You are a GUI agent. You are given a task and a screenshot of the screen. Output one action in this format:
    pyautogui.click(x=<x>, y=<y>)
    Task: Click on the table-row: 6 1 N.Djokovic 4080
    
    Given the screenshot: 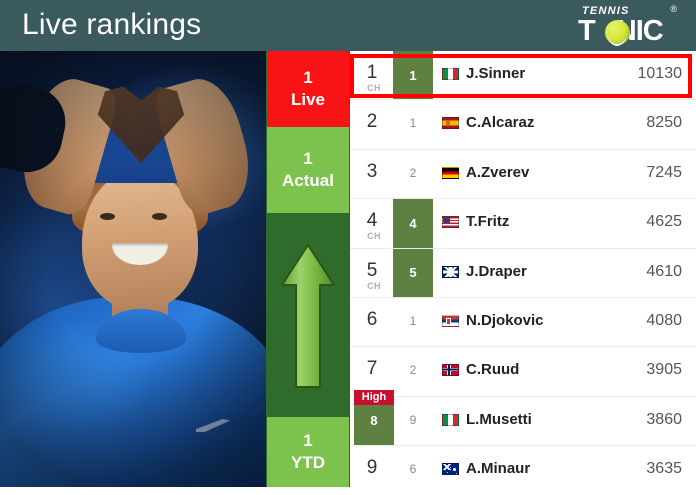 What is the action you would take?
    pyautogui.click(x=523, y=323)
    